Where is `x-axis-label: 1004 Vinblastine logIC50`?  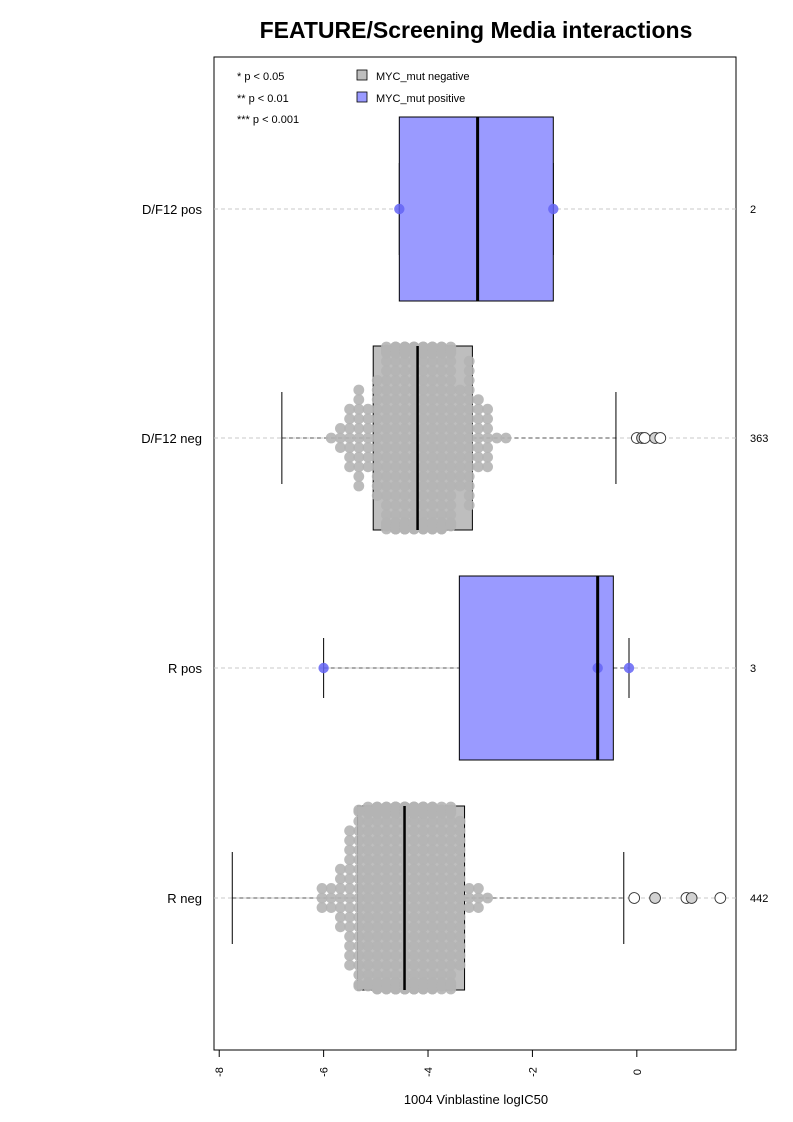
x-axis-label: 1004 Vinblastine logIC50 is located at coordinates (476, 1099).